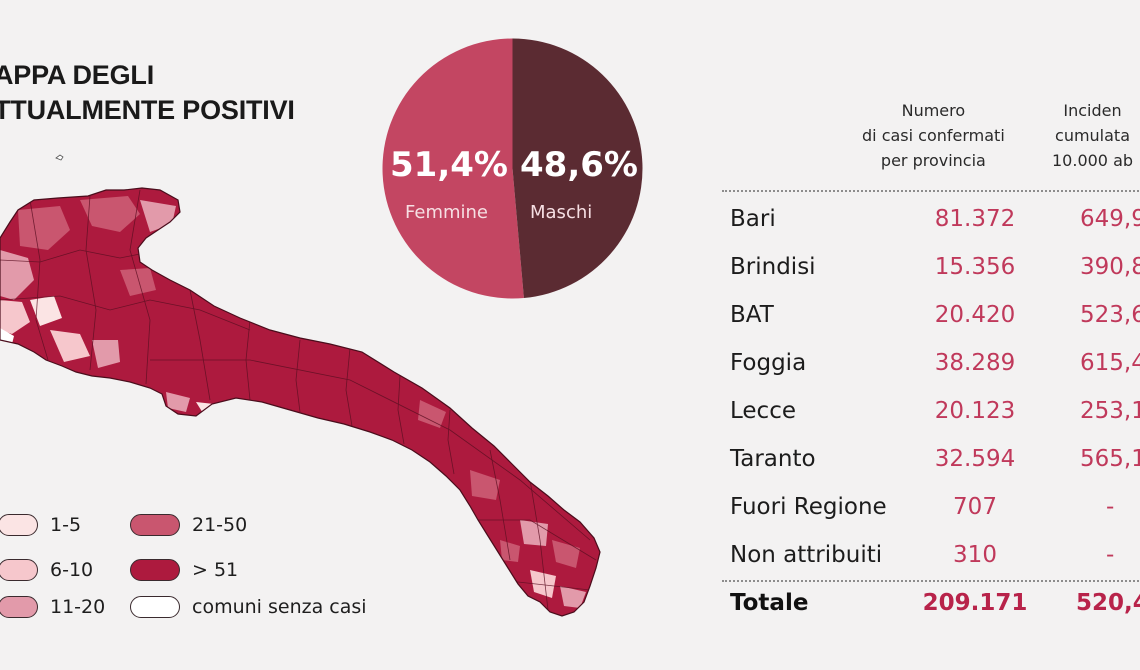 The image size is (1140, 670). I want to click on province-name: Bari, so click(753, 219).